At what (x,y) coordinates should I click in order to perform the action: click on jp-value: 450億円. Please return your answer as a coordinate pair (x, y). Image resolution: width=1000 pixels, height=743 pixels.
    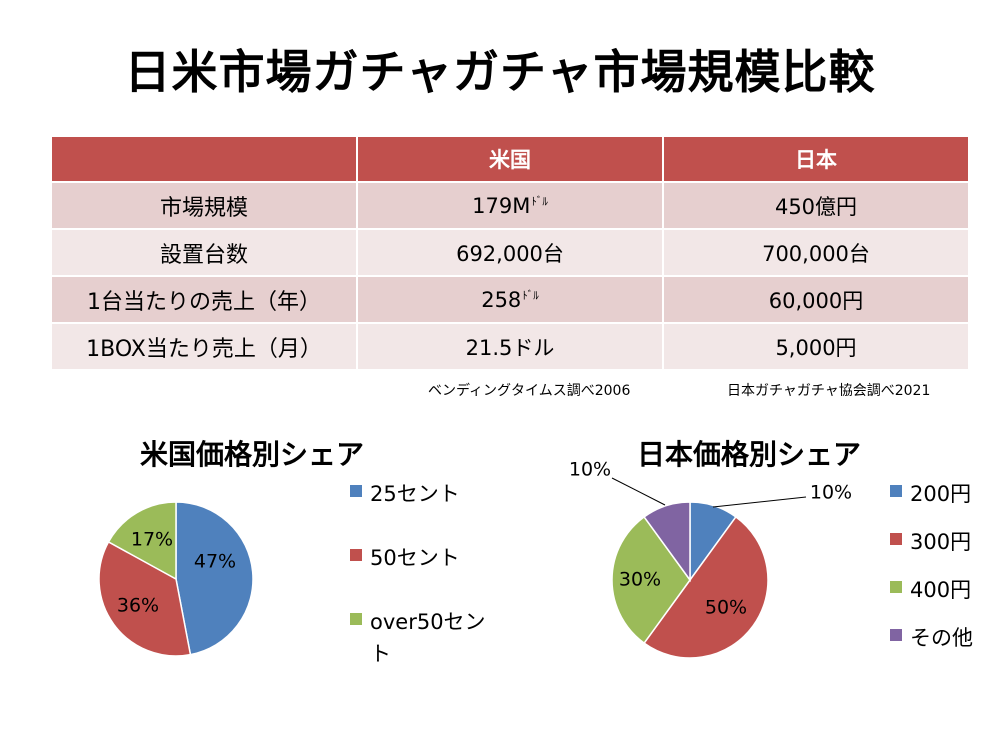
    Looking at the image, I should click on (816, 205).